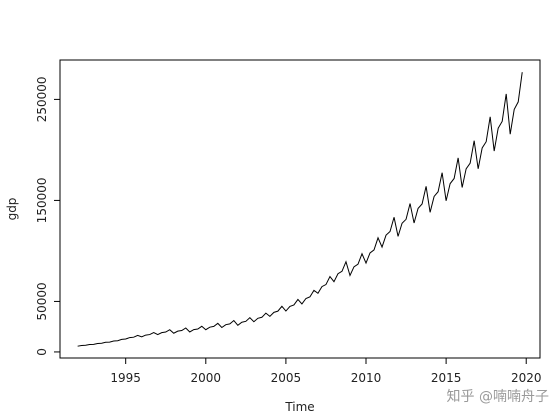 The image size is (559, 420). I want to click on y-tick-label: 250000, so click(42, 99).